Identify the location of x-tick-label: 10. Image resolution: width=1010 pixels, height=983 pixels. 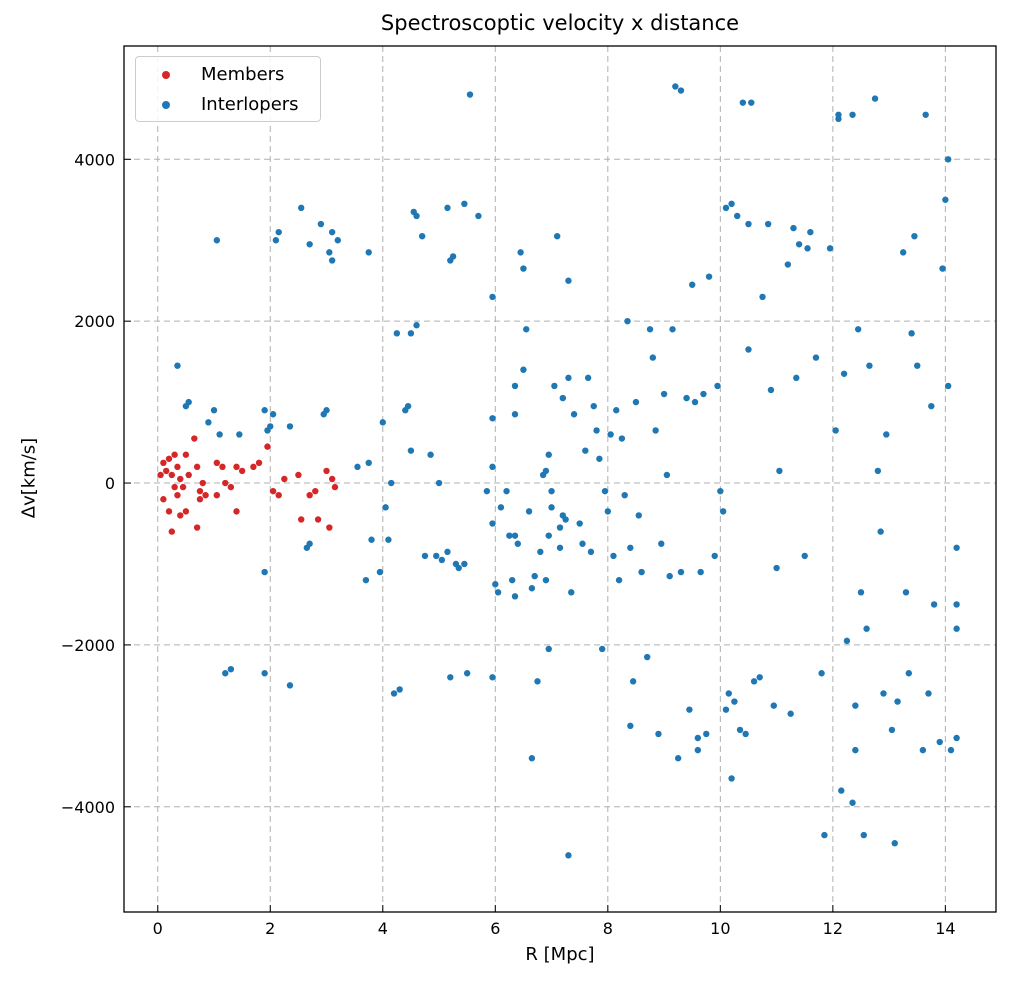
(720, 928).